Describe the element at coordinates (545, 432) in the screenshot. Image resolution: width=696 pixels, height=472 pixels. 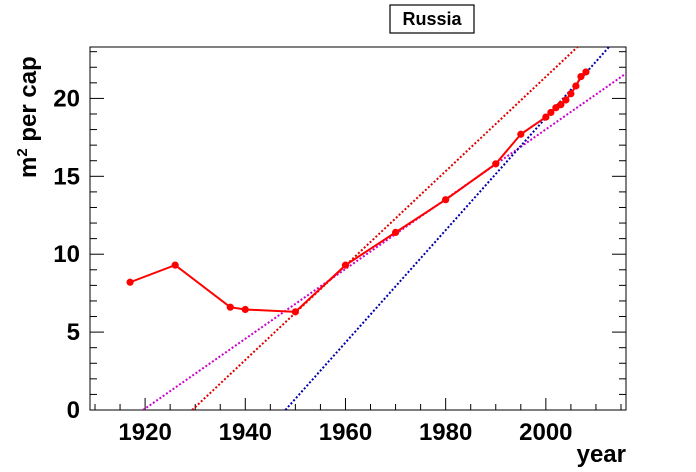
I see `x-tick-label: 2000` at that location.